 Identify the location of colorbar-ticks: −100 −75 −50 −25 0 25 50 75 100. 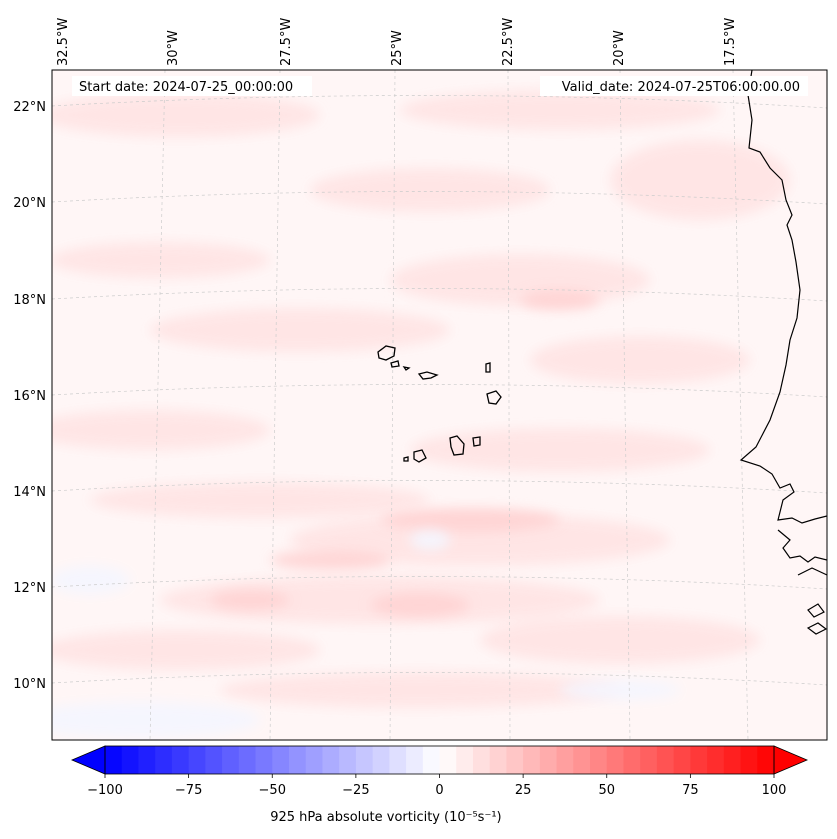
(436, 786).